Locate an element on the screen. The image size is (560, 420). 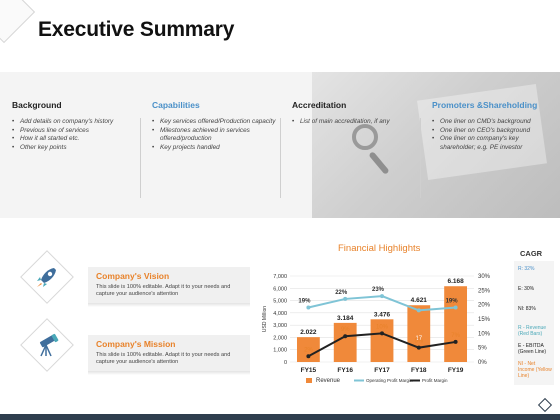
next-slide-icon is located at coordinates (545, 405).